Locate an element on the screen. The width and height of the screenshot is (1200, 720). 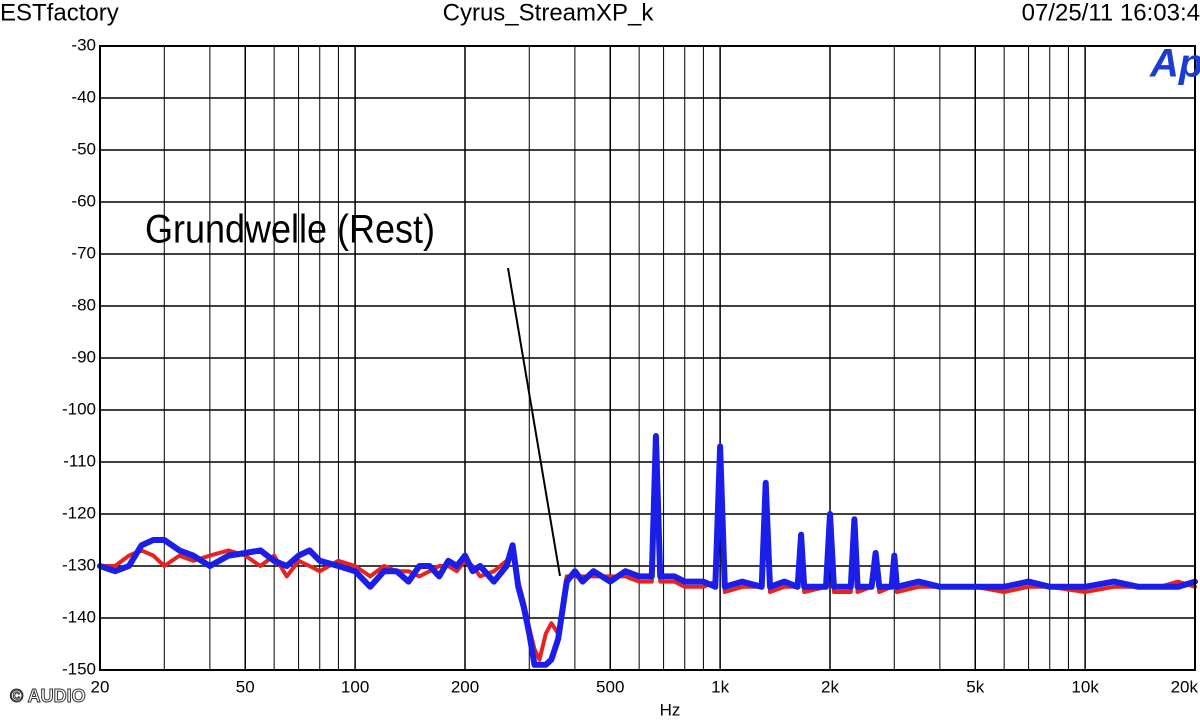
y-tick-label: -70 is located at coordinates (83, 252).